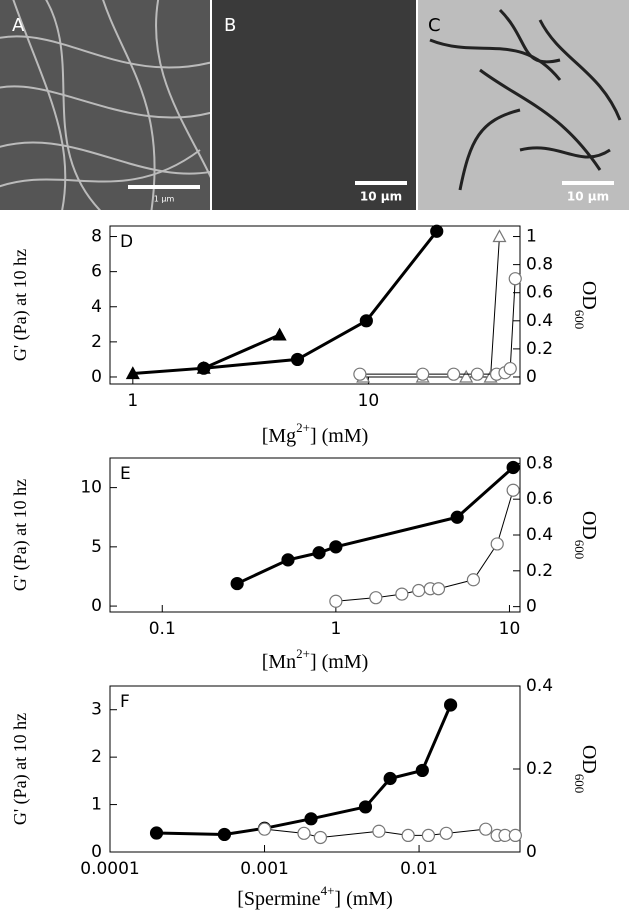 The width and height of the screenshot is (629, 922). I want to click on x-axis-label: [Mg2+] (mM), so click(315, 433).